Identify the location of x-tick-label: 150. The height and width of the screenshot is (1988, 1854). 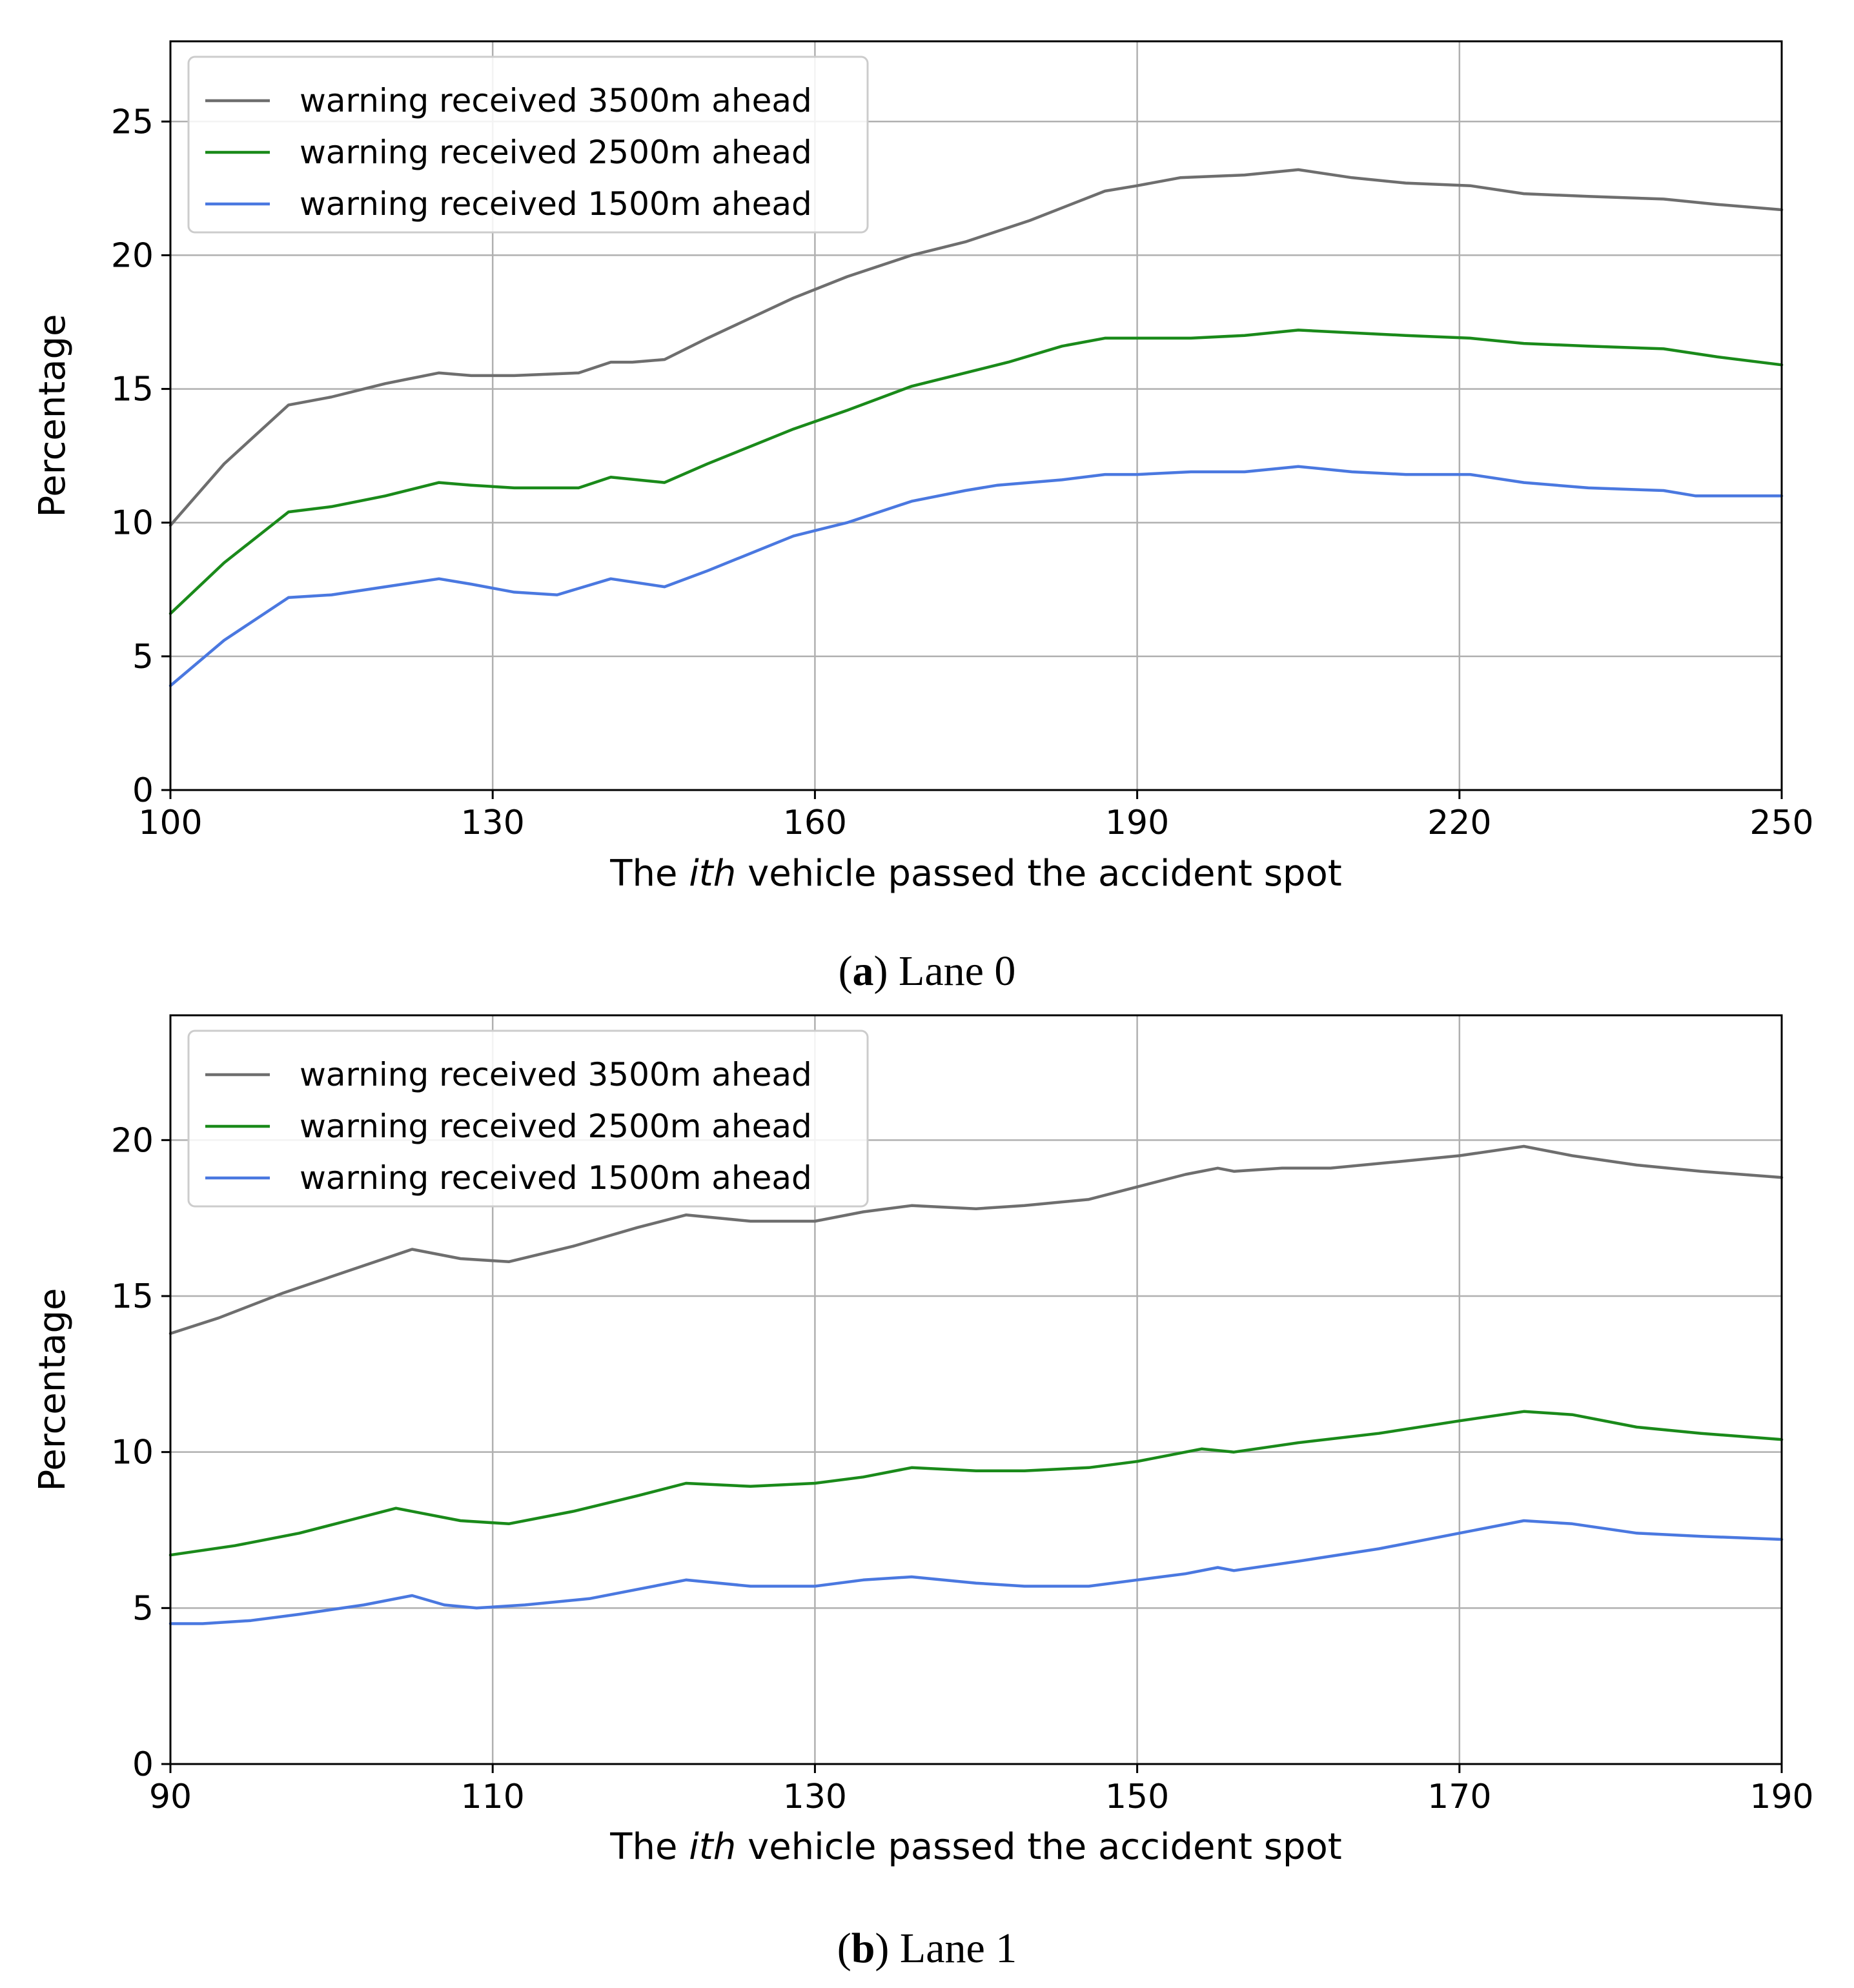
(1137, 1797).